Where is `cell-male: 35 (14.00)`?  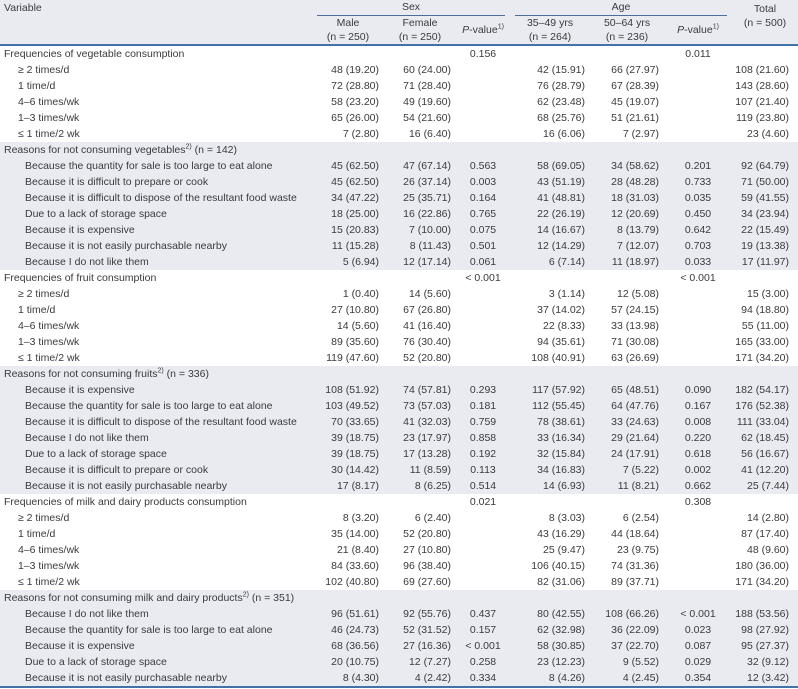
cell-male: 35 (14.00) is located at coordinates (355, 534).